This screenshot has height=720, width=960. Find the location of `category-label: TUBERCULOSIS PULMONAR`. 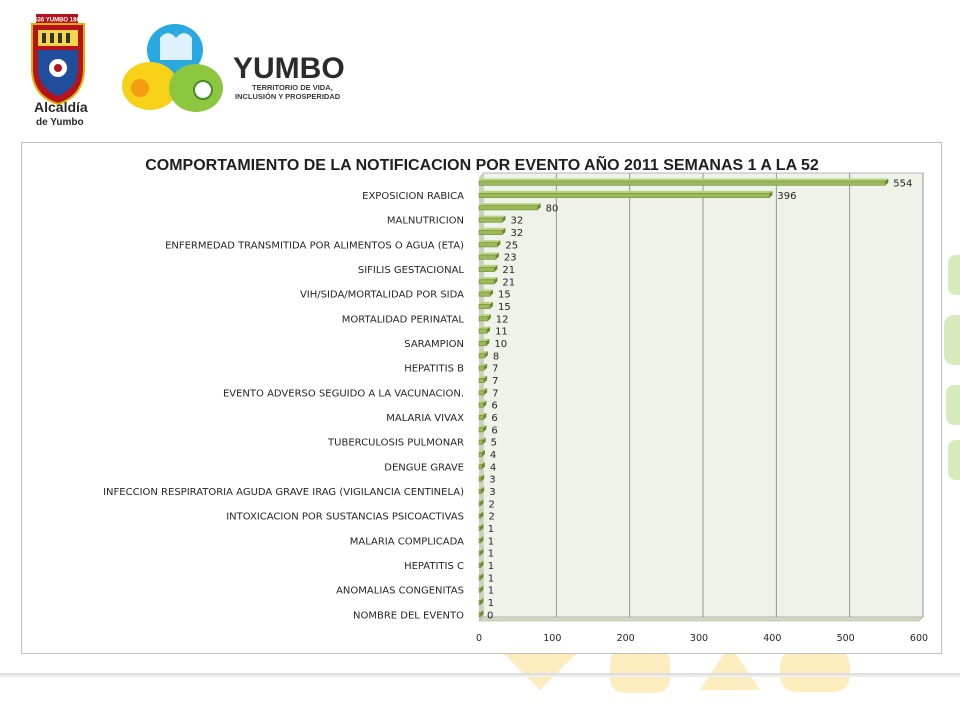

category-label: TUBERCULOSIS PULMONAR is located at coordinates (395, 443).